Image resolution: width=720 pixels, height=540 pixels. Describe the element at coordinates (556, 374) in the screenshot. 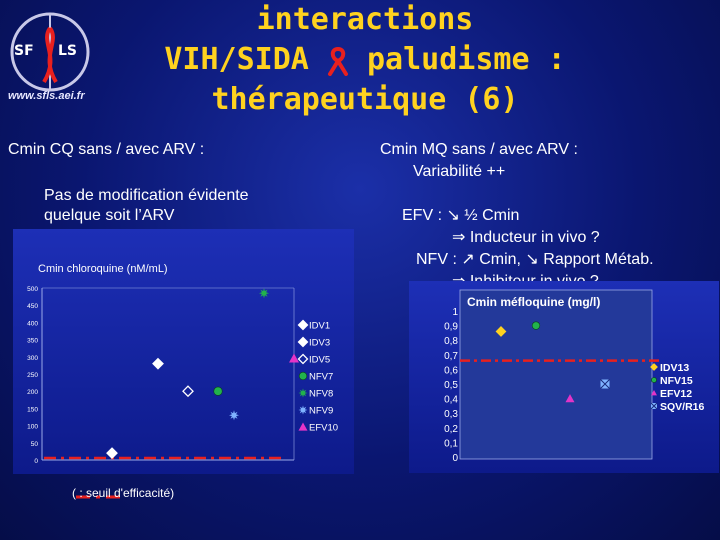

I see `chart2-plot-area` at that location.